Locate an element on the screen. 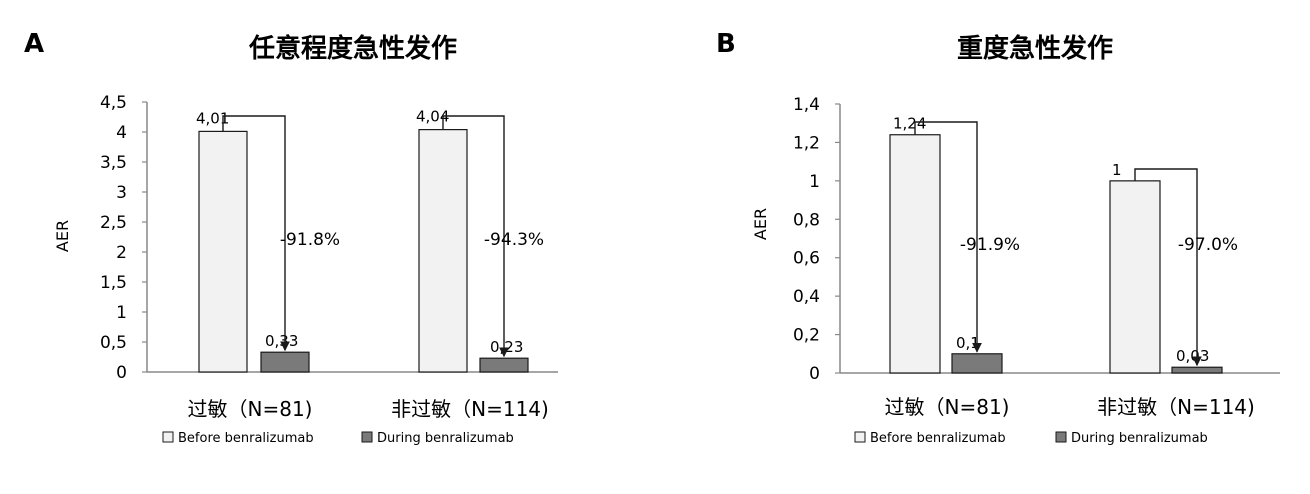 This screenshot has height=494, width=1310. reduction-label: -91.9% is located at coordinates (990, 245).